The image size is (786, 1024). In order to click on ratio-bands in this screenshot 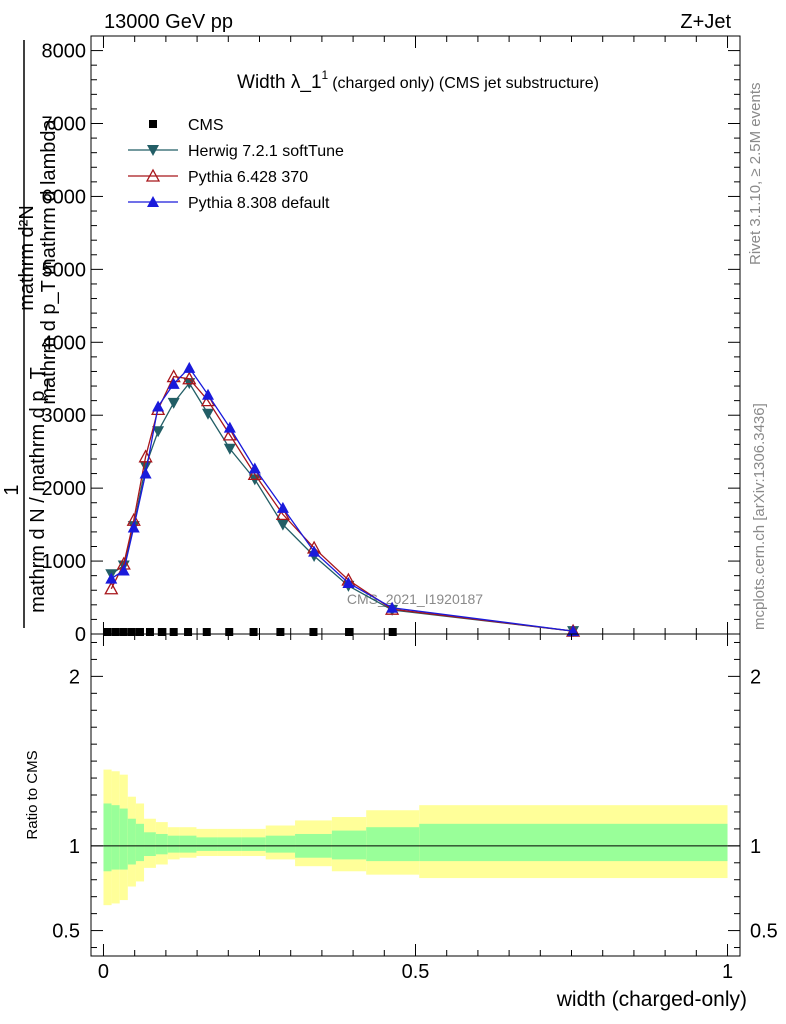, I will do `click(415, 837)`.